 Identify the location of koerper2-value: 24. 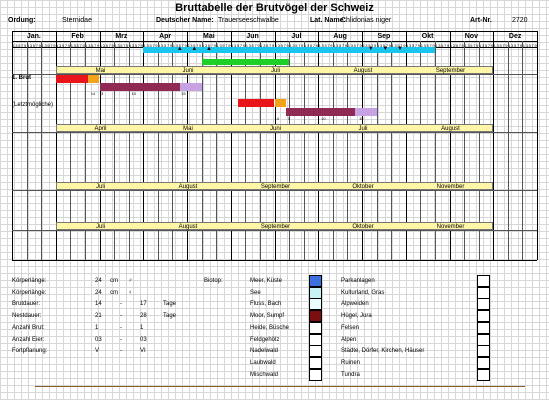
(98, 293).